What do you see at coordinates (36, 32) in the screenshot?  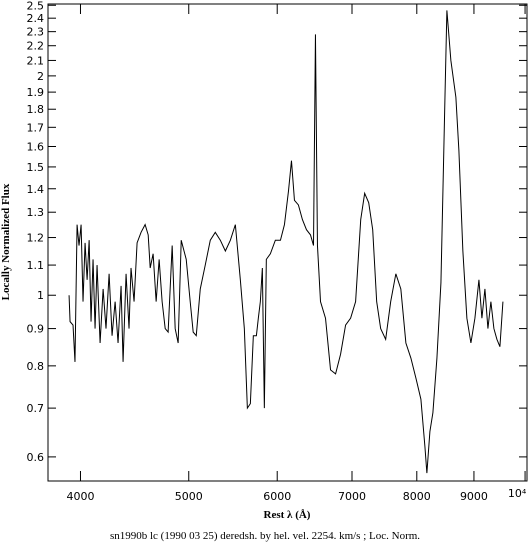 I see `y-tick-label: 2.3` at bounding box center [36, 32].